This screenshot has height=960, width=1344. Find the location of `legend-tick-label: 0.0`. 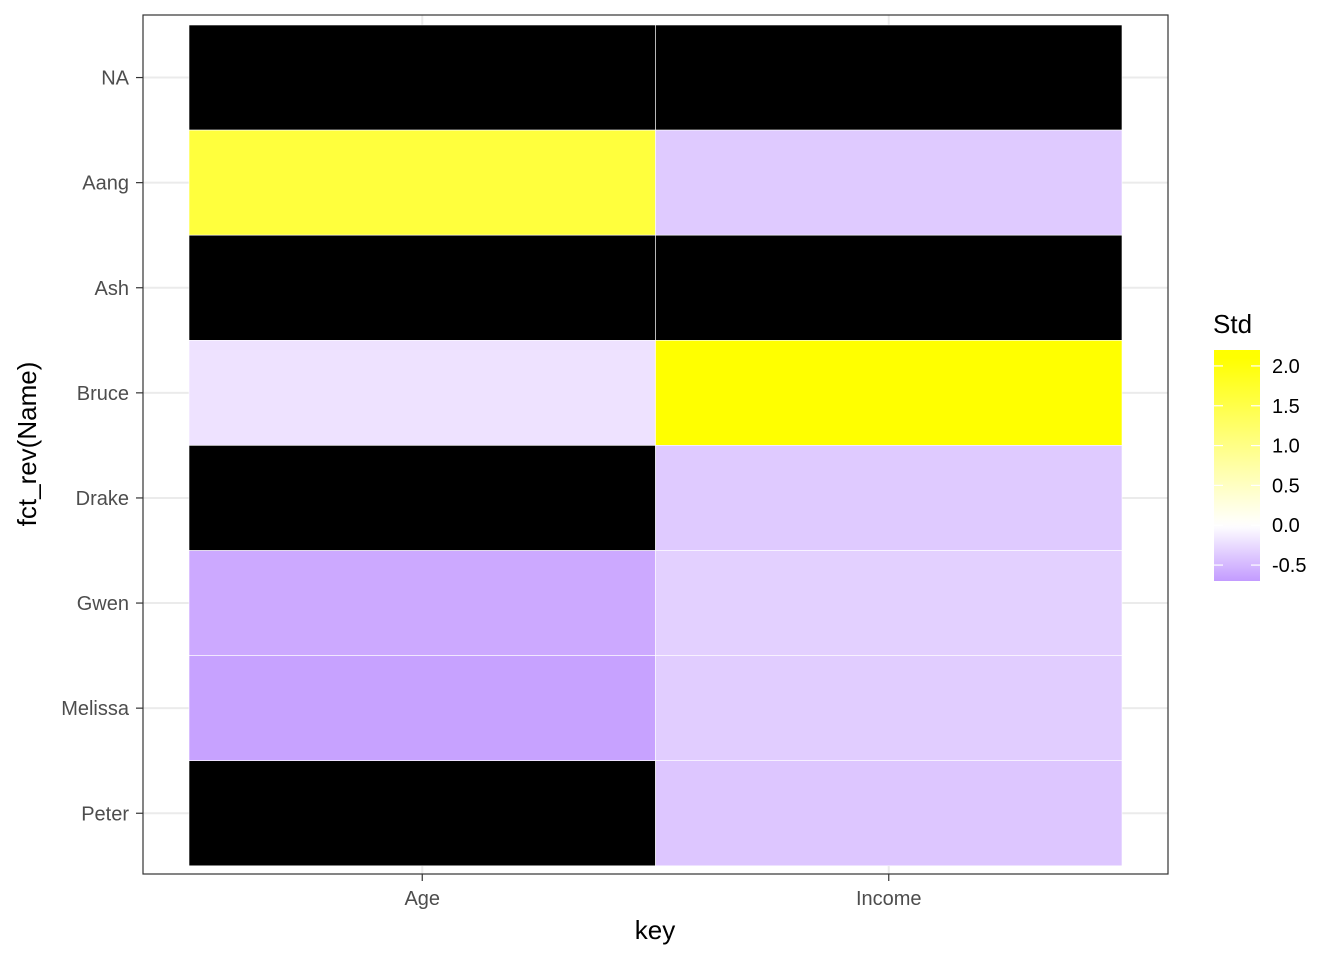

legend-tick-label: 0.0 is located at coordinates (1286, 526).